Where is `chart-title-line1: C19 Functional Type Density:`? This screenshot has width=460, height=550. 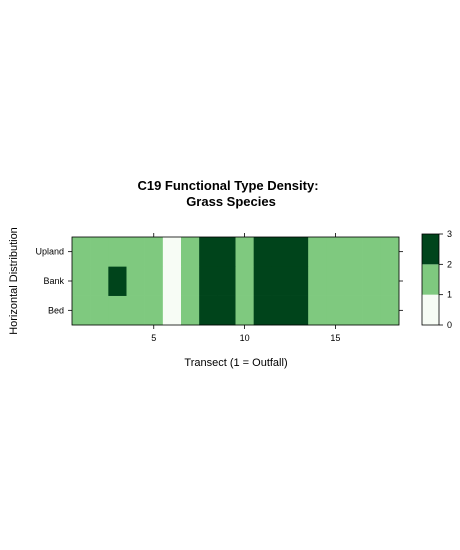
chart-title-line1: C19 Functional Type Density: is located at coordinates (227, 185).